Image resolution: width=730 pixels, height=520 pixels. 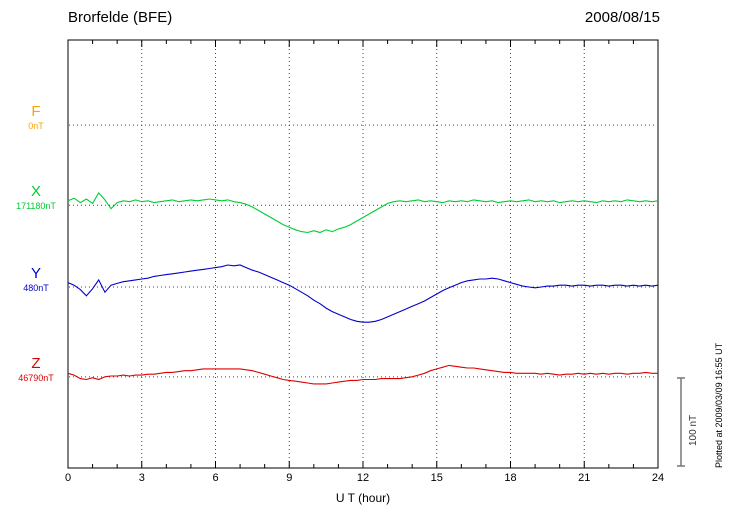 I want to click on x-tick-label: 3, so click(x=141, y=478).